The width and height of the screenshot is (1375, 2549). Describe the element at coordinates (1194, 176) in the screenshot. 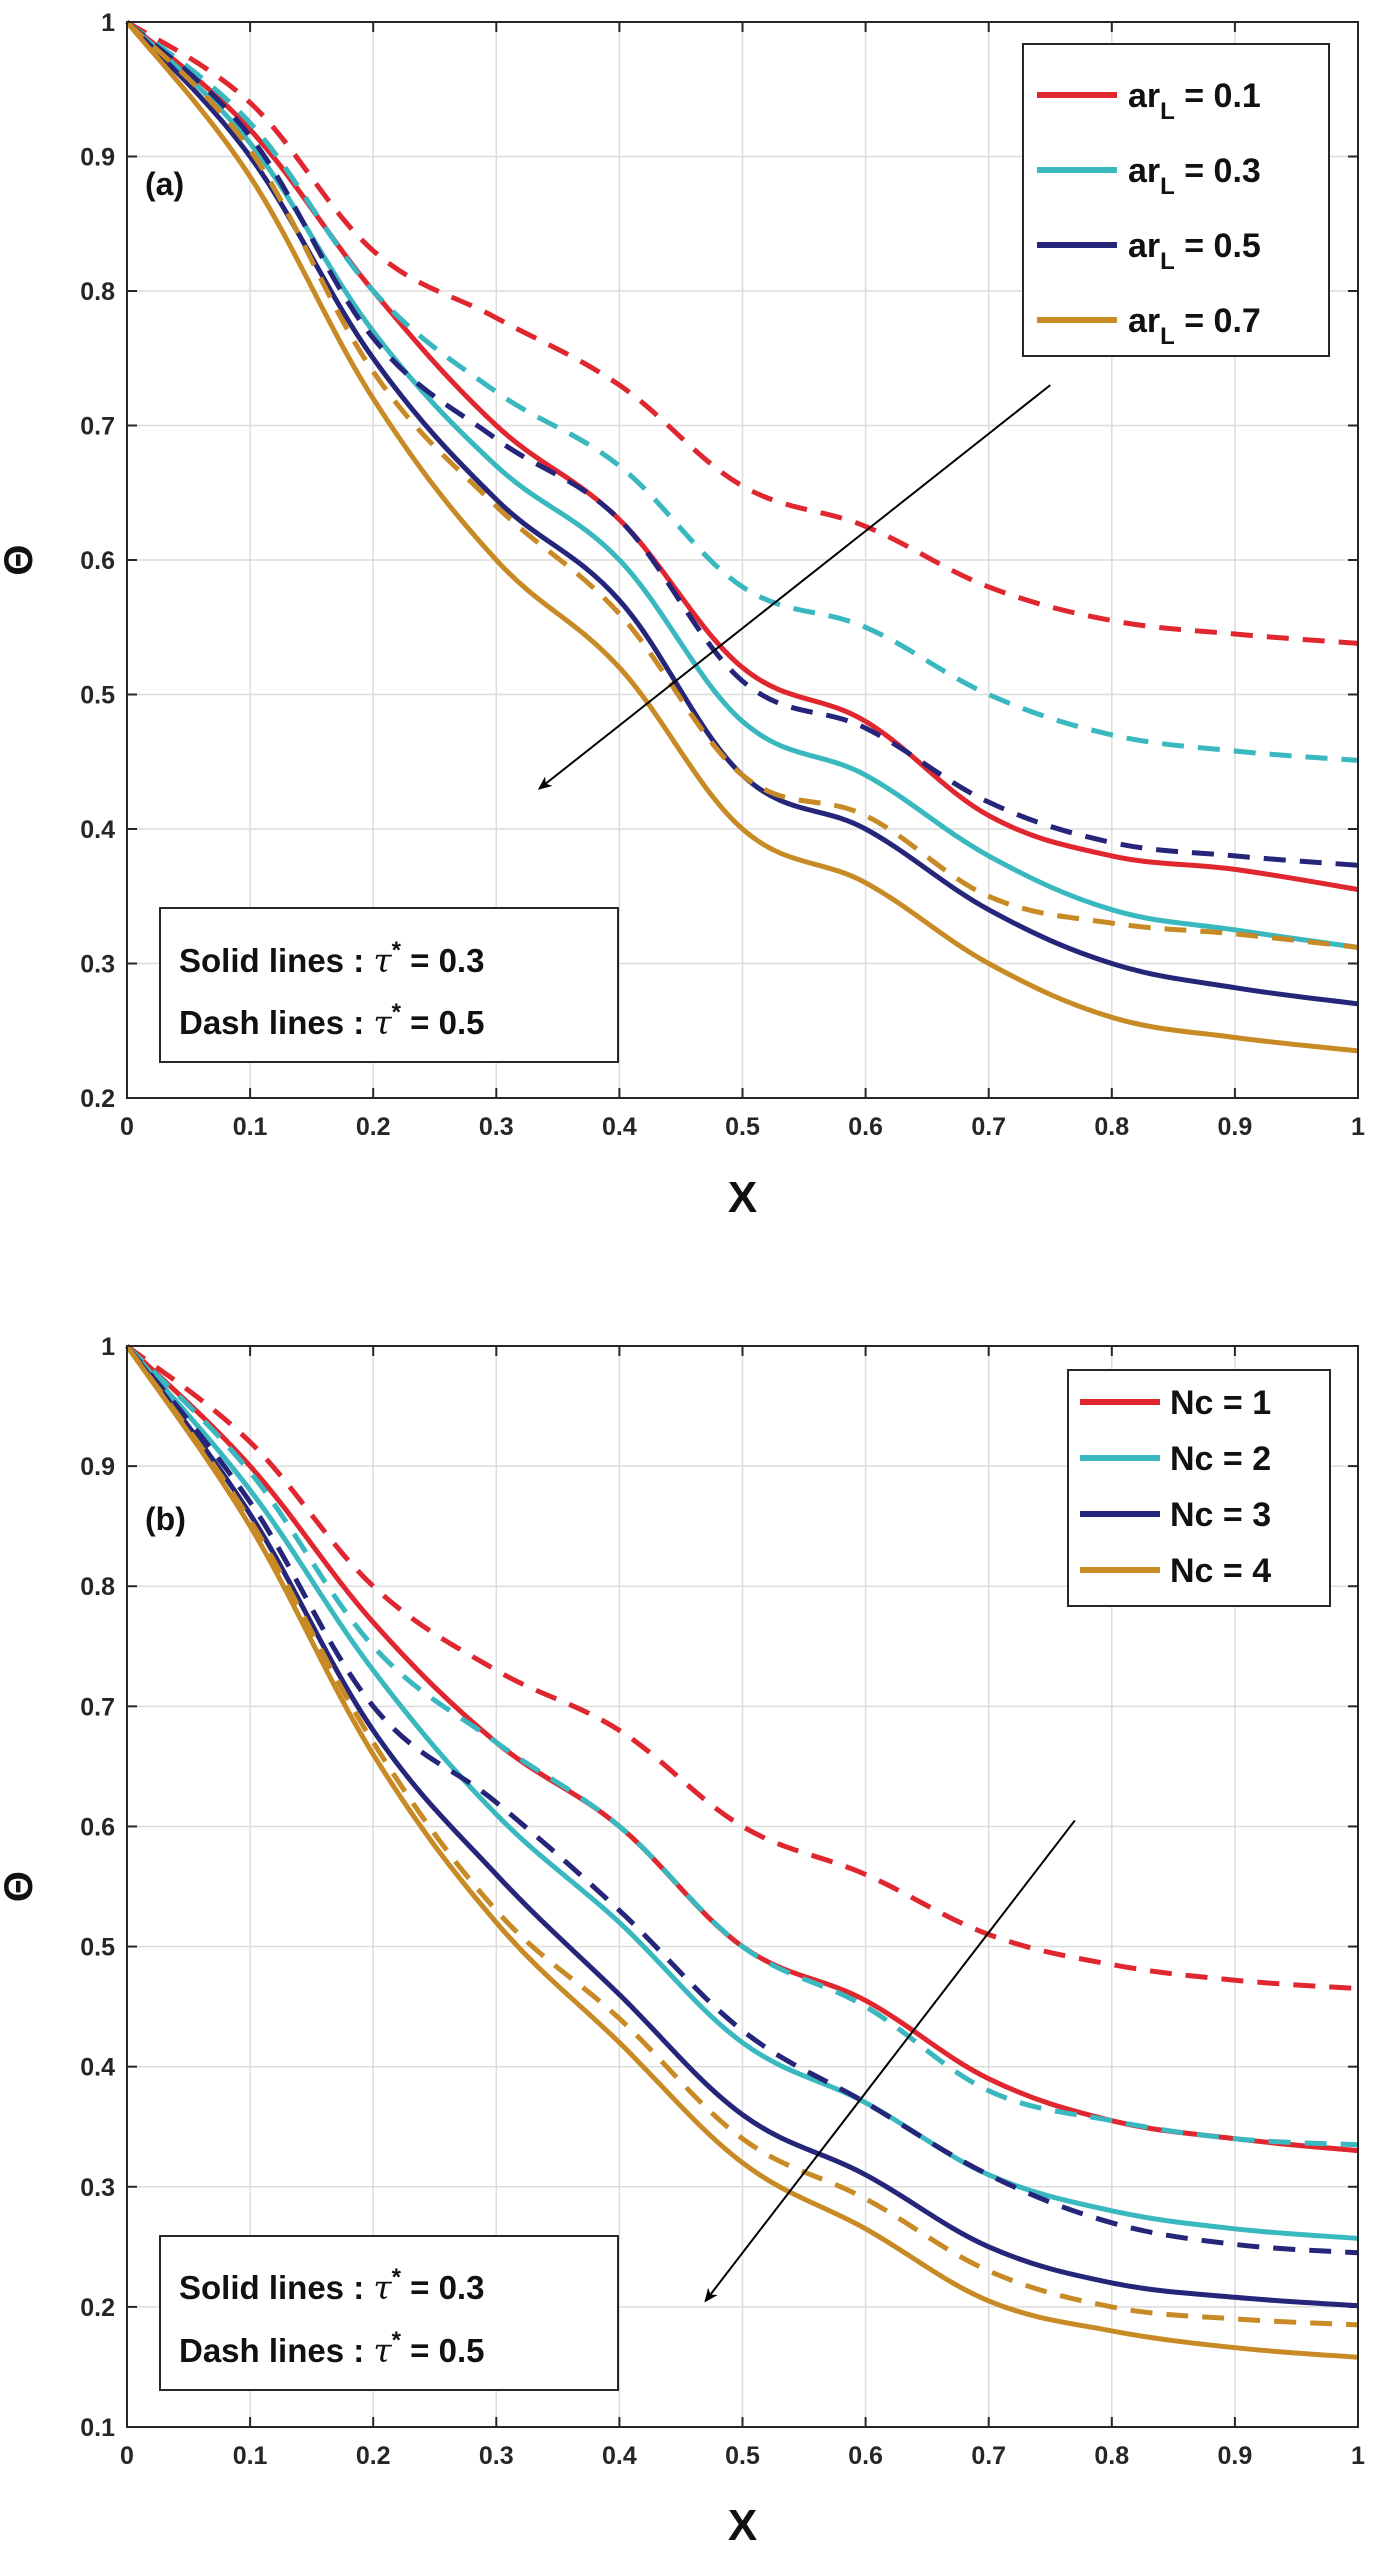

I see `legend-entry: arL = 0.3` at that location.